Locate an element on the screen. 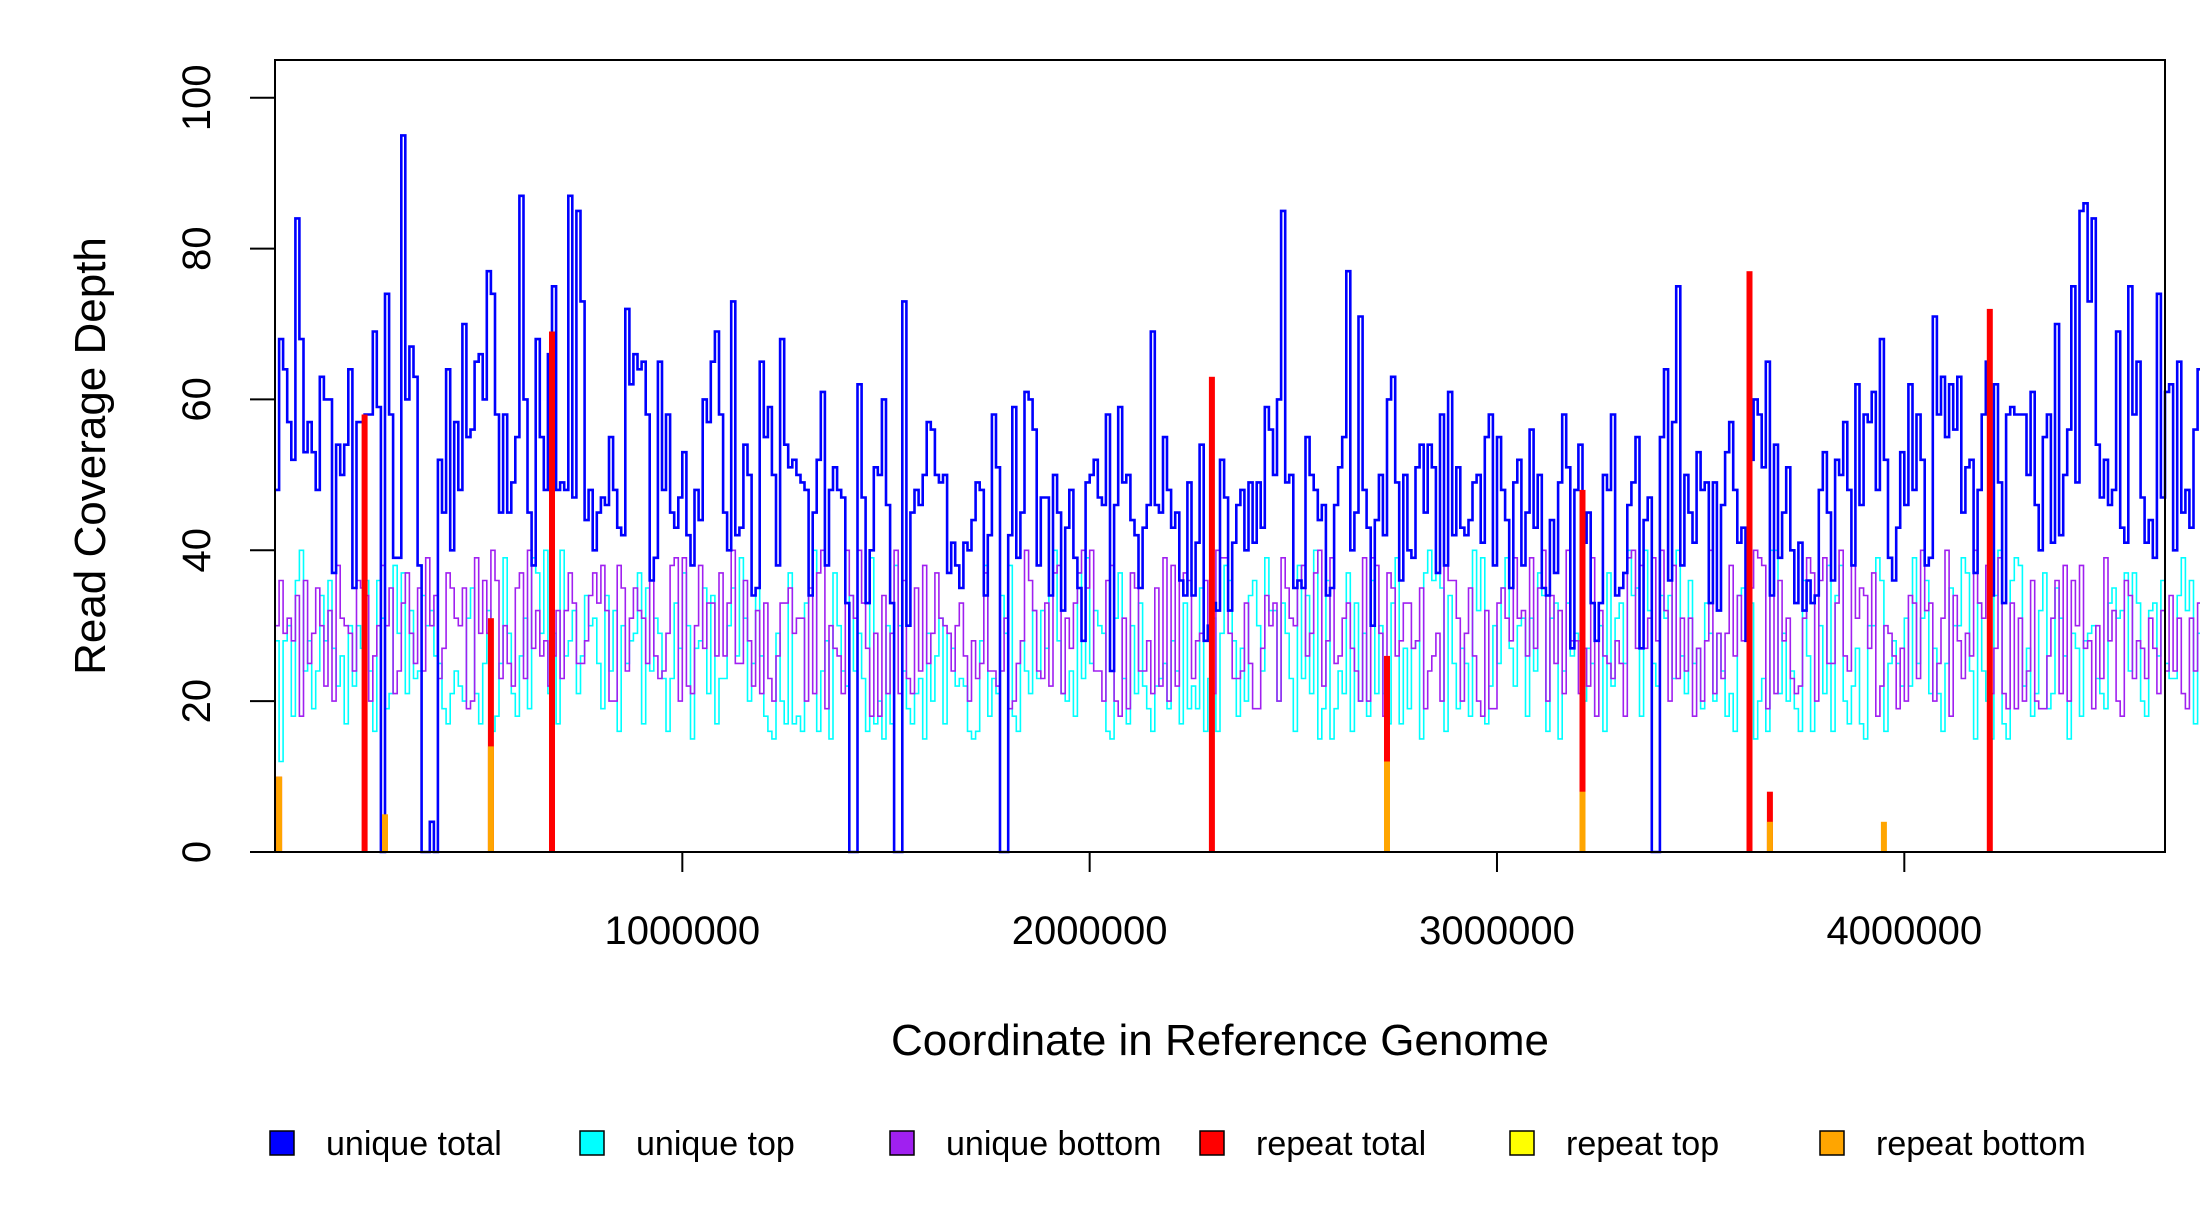  y-tick-label: 100 is located at coordinates (197, 97).